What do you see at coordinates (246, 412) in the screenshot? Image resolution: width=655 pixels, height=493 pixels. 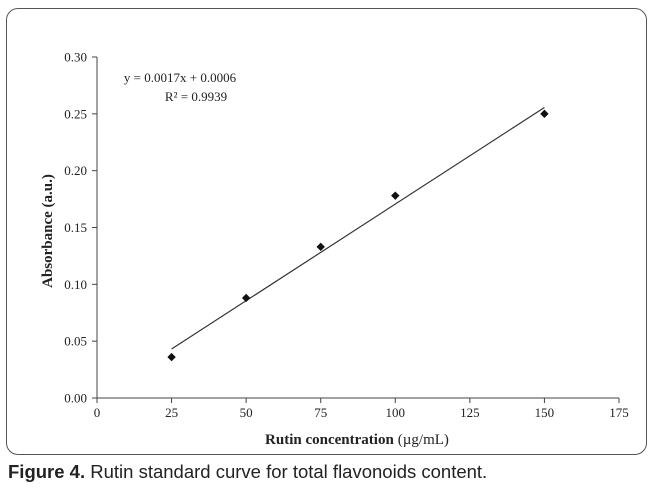 I see `x-tick-label: 50` at bounding box center [246, 412].